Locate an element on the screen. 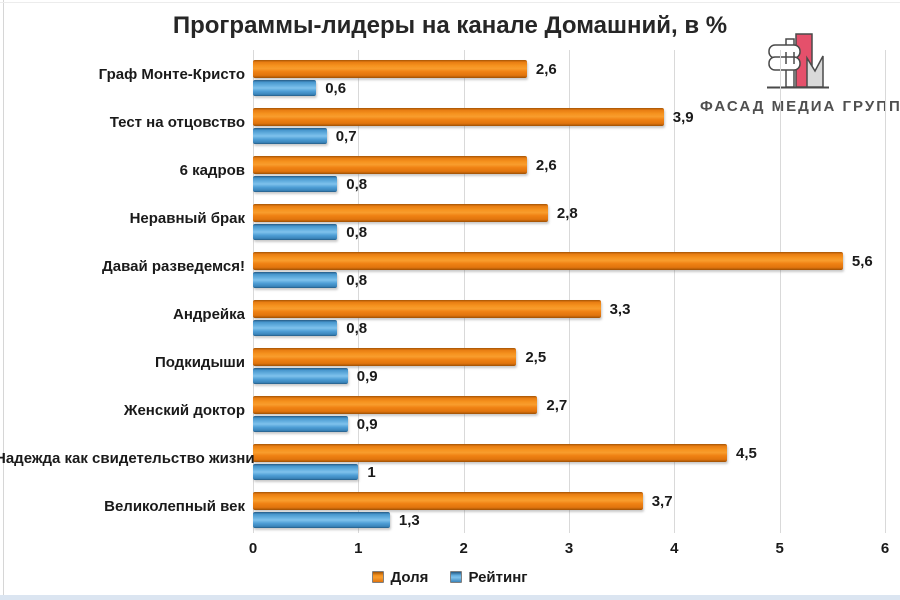  legend-item-share: Доля is located at coordinates (400, 577).